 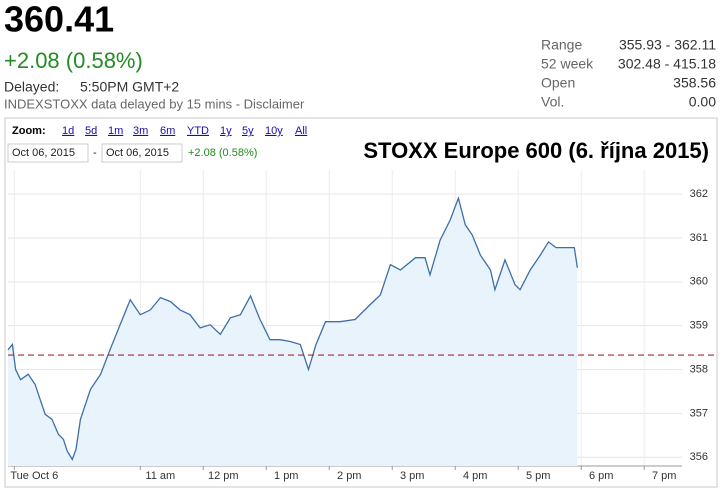 What do you see at coordinates (536, 150) in the screenshot?
I see `chart-title: STOXX Europe 600 (6. října 2015)` at bounding box center [536, 150].